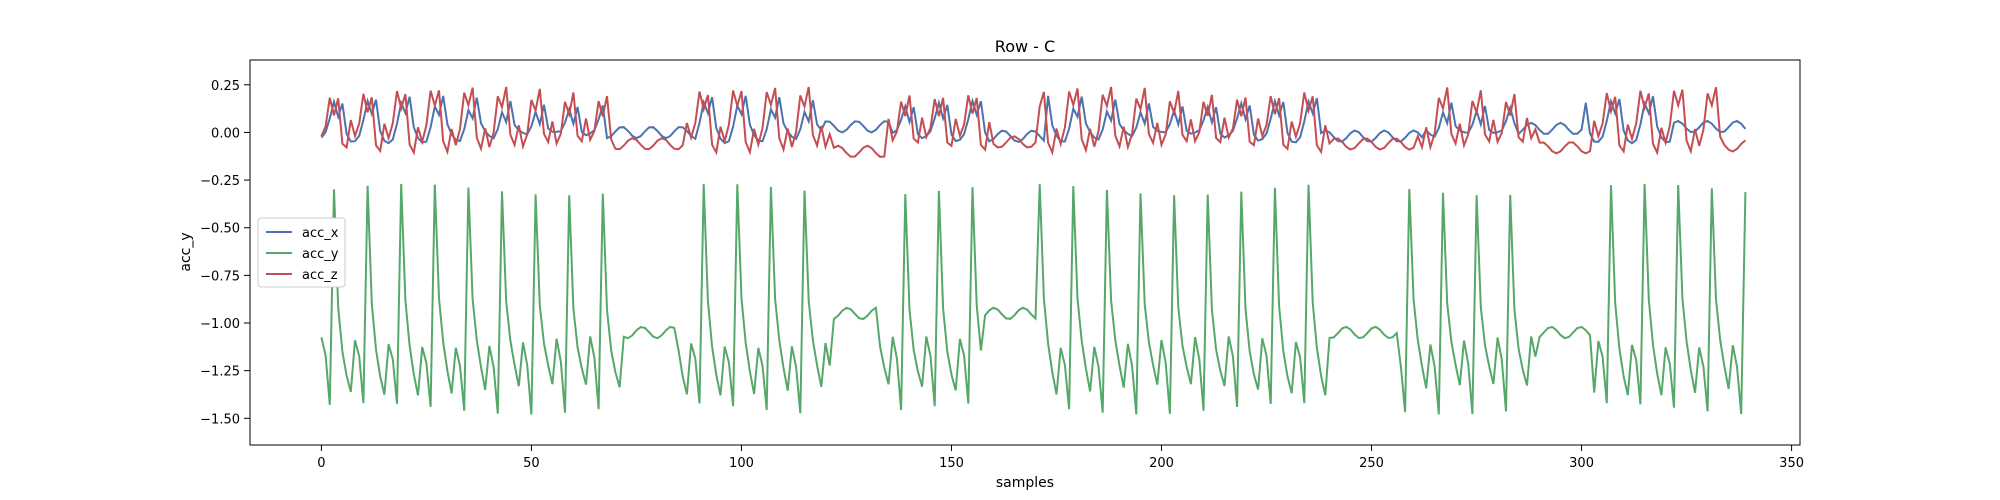 This screenshot has width=2000, height=500. Describe the element at coordinates (220, 324) in the screenshot. I see `y-tick-label: −1.00` at that location.